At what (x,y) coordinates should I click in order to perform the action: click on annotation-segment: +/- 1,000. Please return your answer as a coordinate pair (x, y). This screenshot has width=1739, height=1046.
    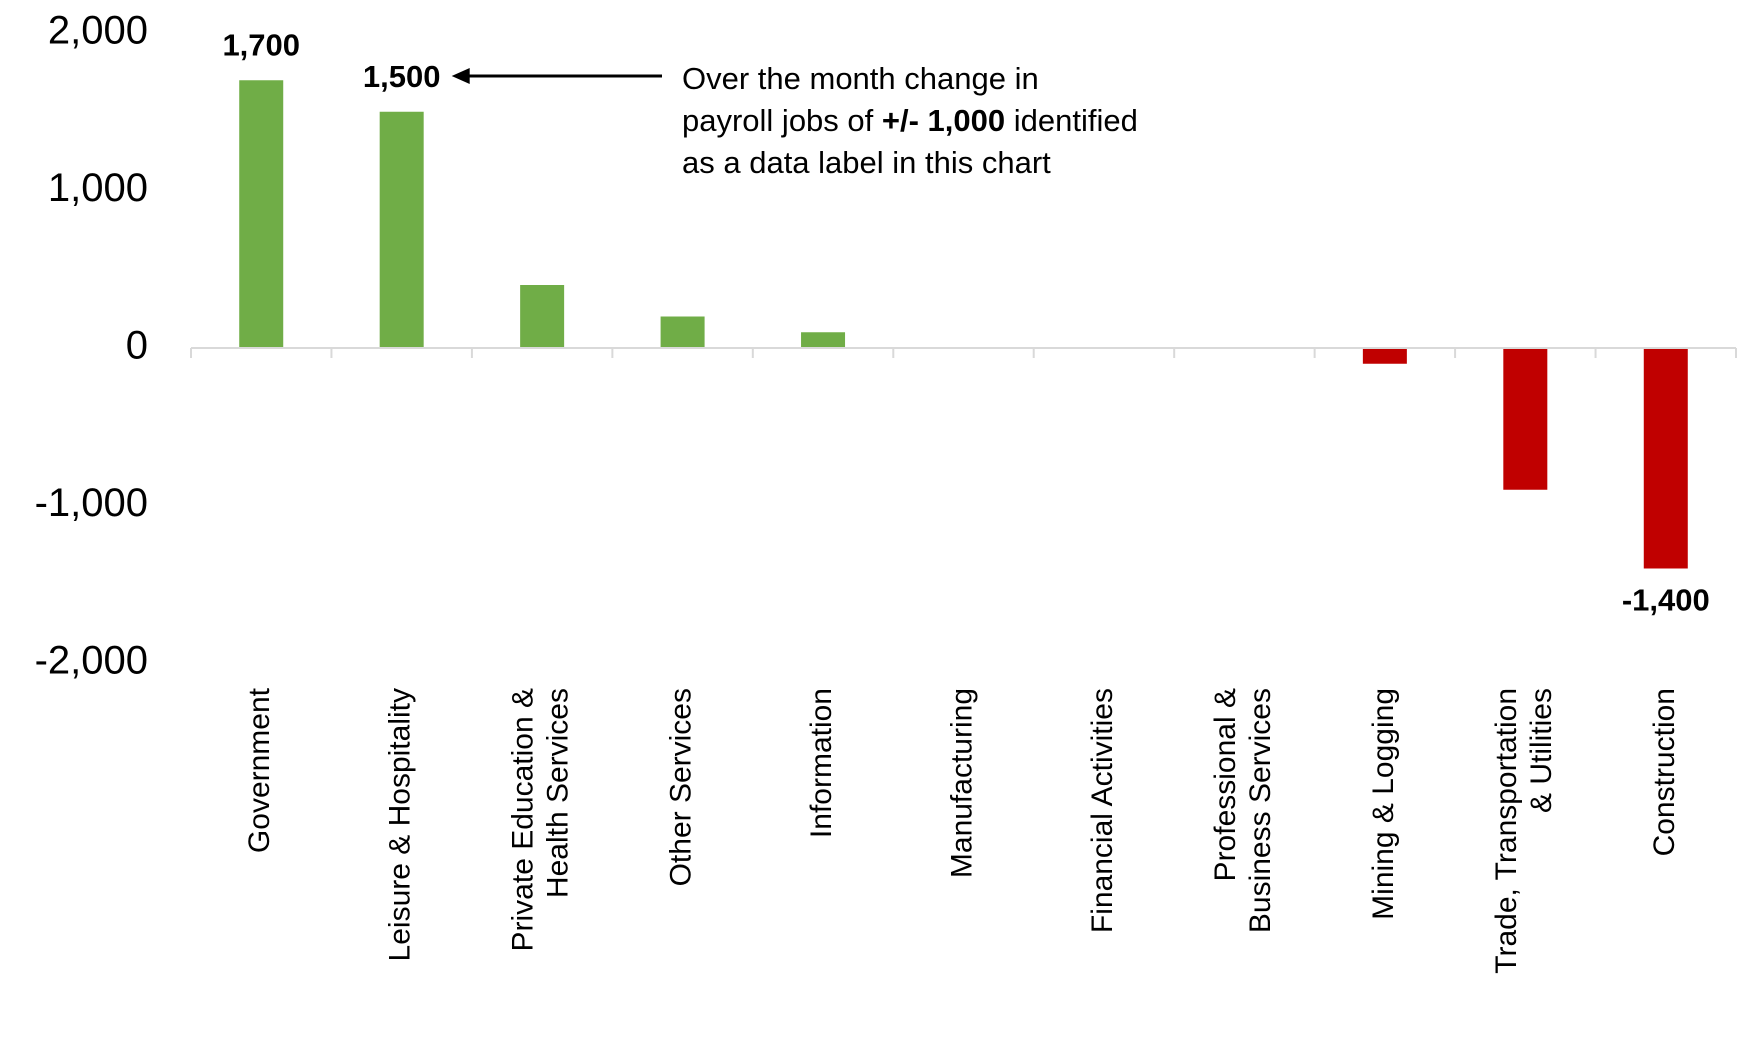
    Looking at the image, I should click on (943, 120).